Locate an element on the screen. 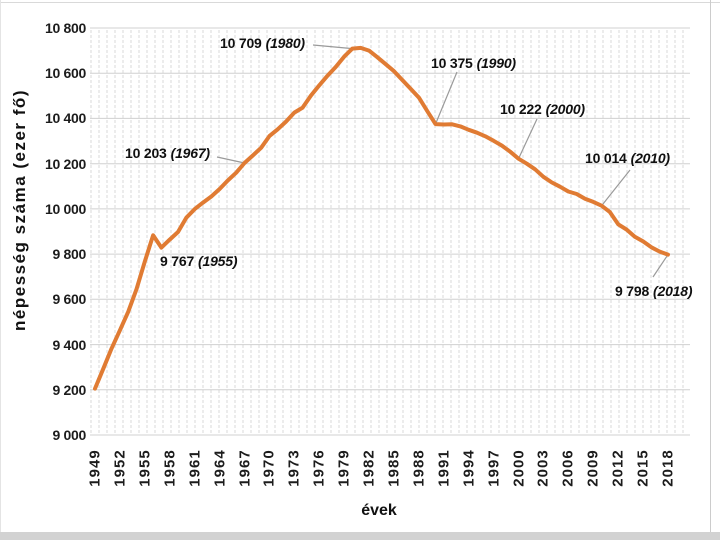  y-tick-10600: 10 600 is located at coordinates (65, 73).